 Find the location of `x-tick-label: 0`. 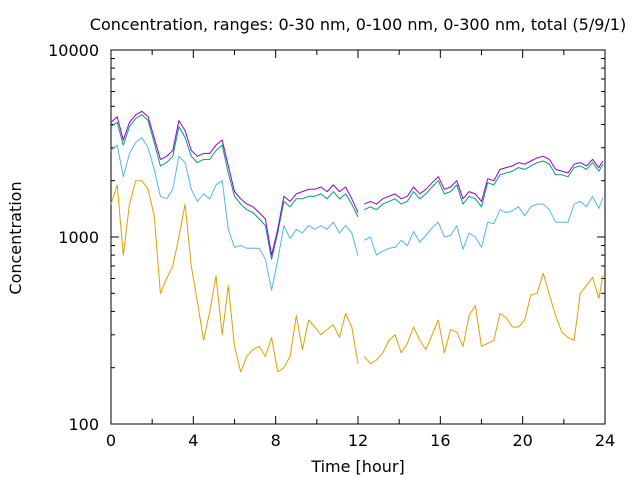

x-tick-label: 0 is located at coordinates (111, 440).